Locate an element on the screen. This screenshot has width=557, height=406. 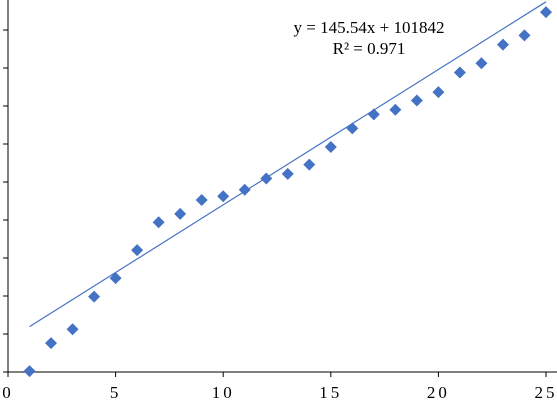
y-axis is located at coordinates (6, 186).